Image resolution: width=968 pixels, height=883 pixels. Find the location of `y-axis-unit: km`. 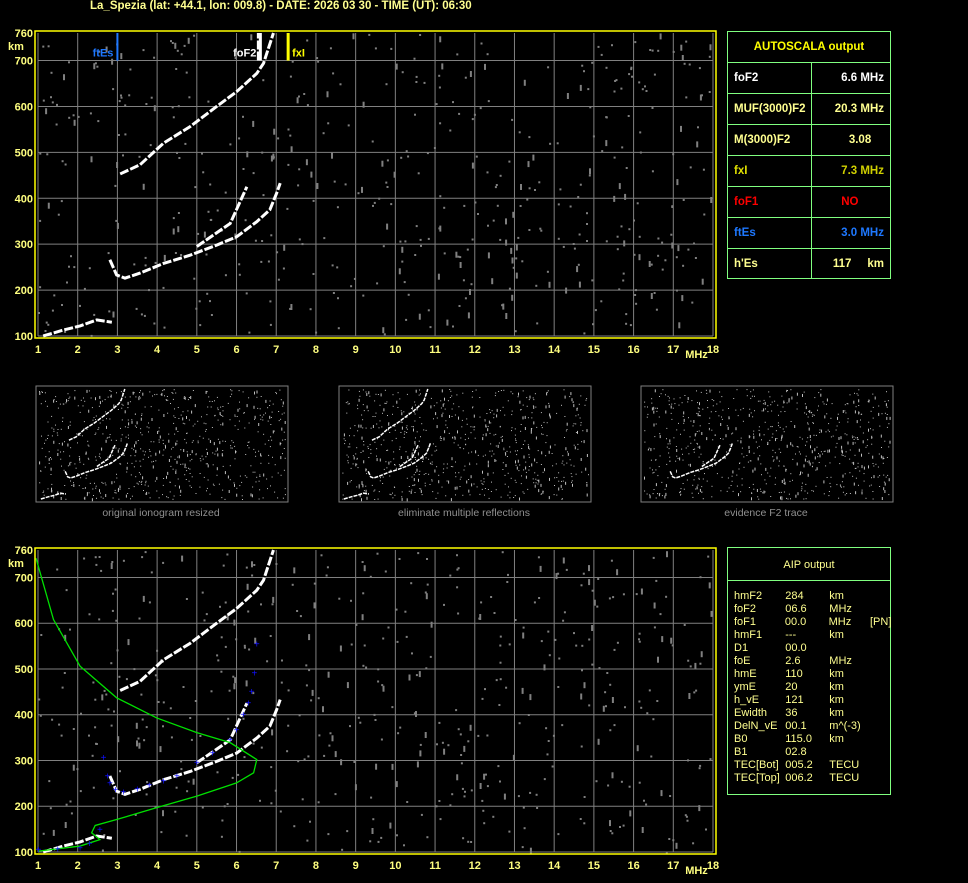

y-axis-unit: km is located at coordinates (16, 47).